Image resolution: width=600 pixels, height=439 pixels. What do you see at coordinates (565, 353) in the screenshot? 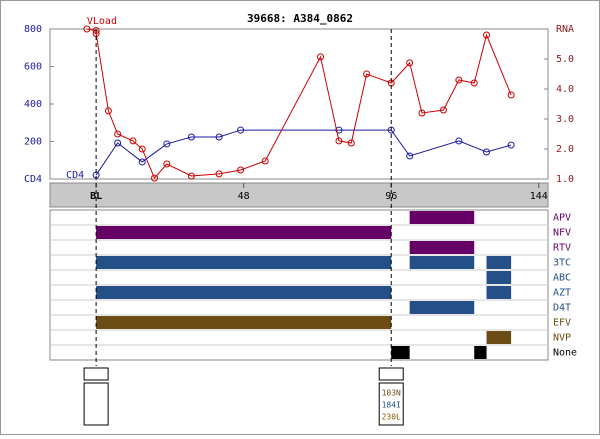
I see `drug-label: None` at bounding box center [565, 353].